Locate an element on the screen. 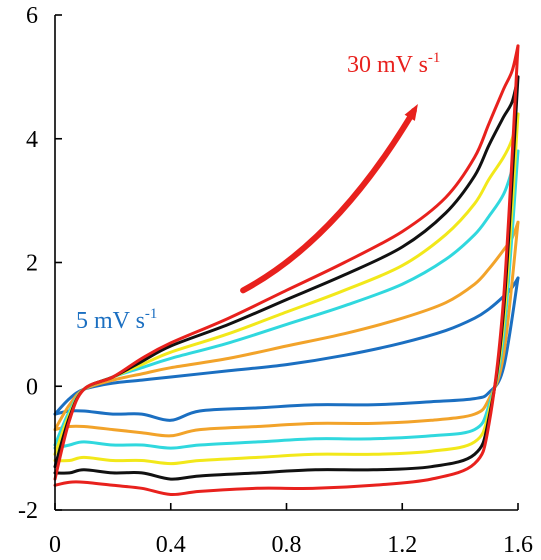  y-ticks: 6 4 2 0 -2 is located at coordinates (40, 263).